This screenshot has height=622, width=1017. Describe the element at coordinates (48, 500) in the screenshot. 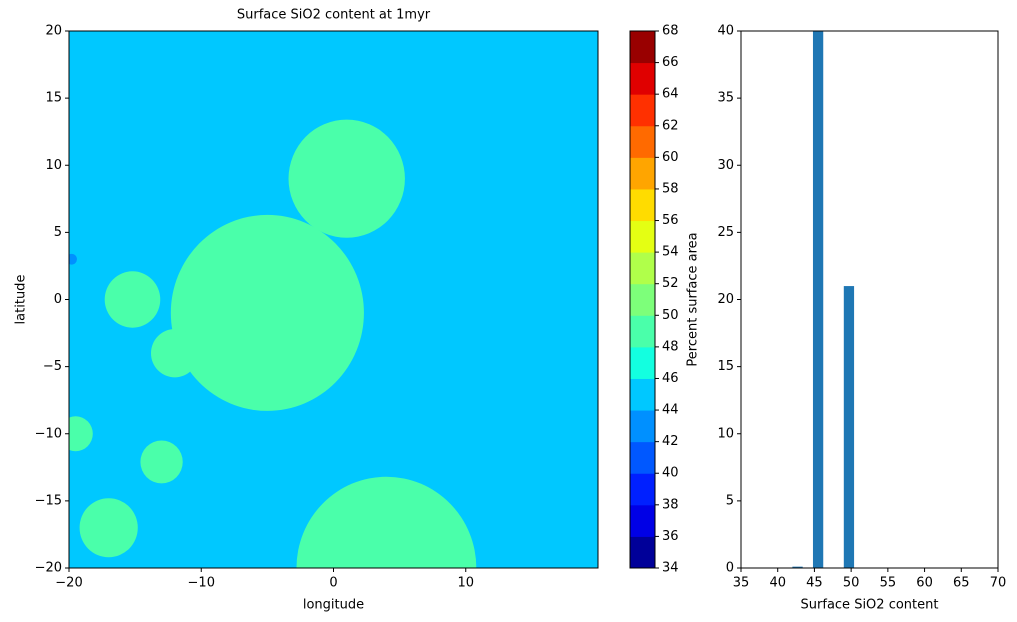

I see `y-tick-label: −15` at that location.